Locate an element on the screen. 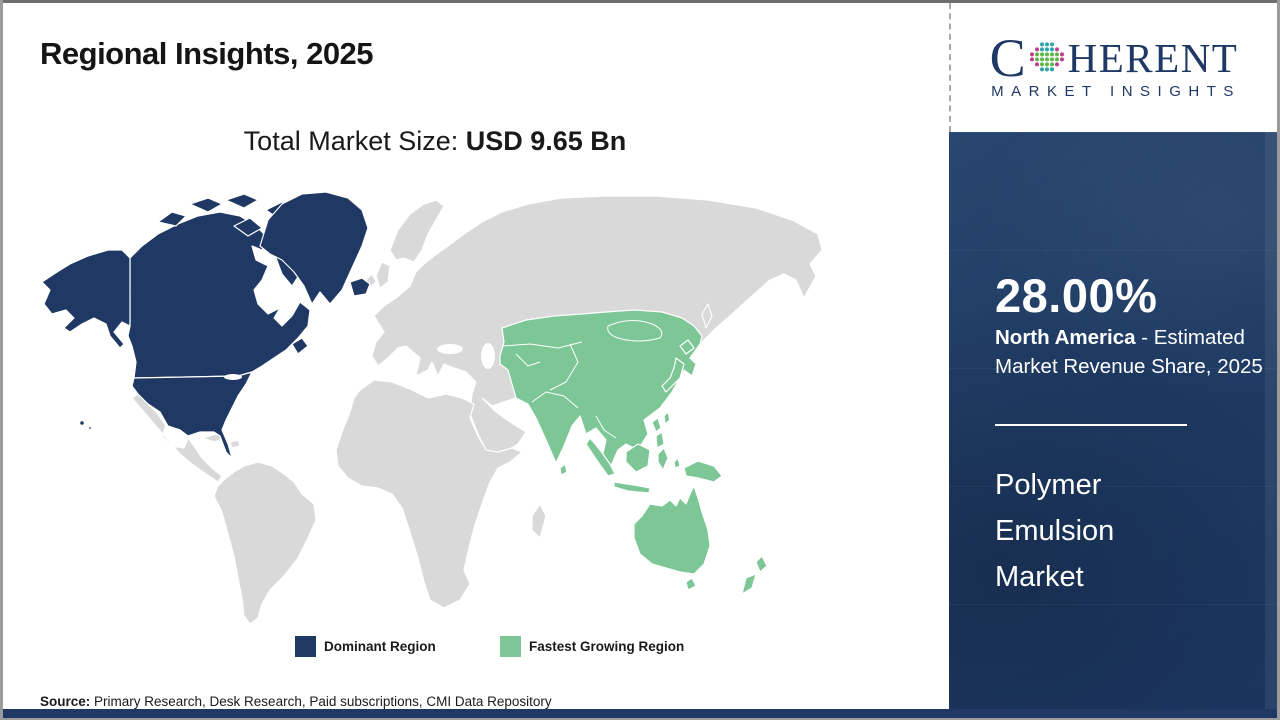  source-label: Source: is located at coordinates (65, 701).